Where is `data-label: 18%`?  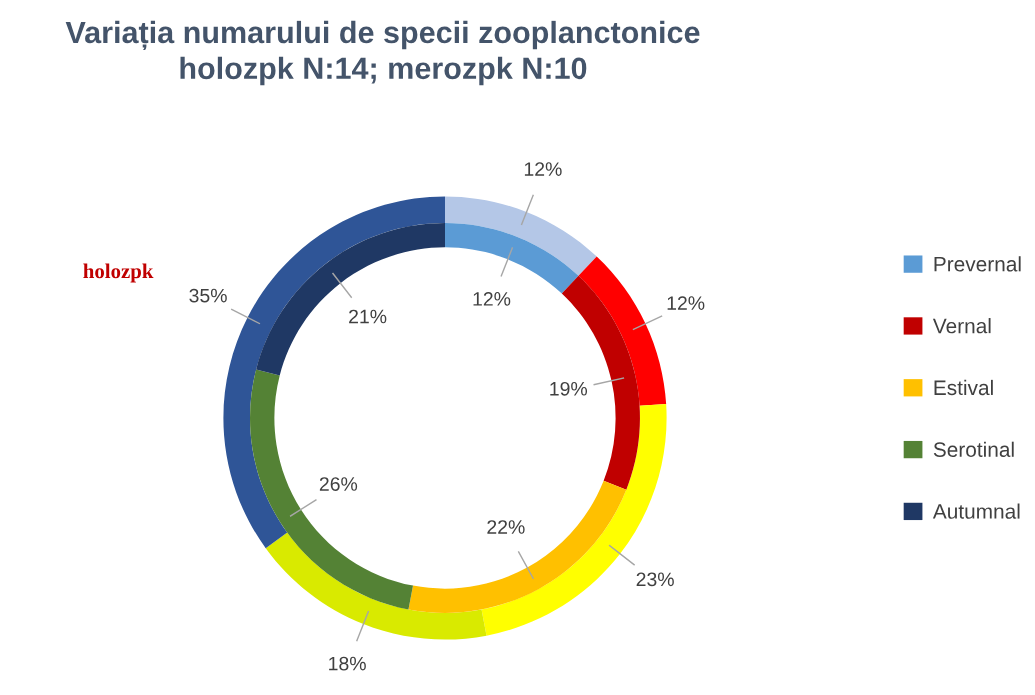 data-label: 18% is located at coordinates (347, 663).